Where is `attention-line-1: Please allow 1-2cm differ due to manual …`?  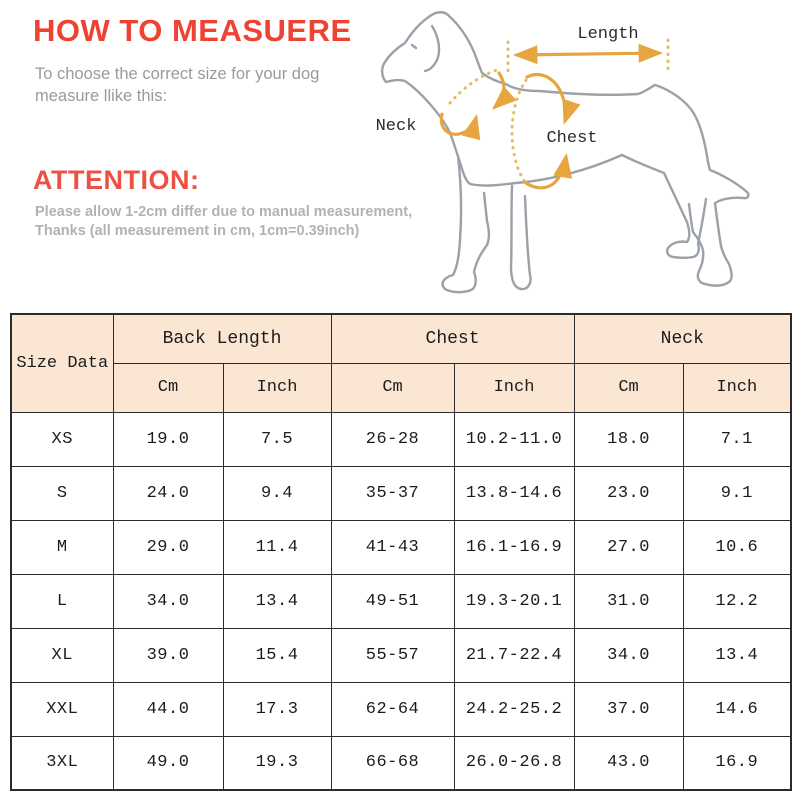 attention-line-1: Please allow 1-2cm differ due to manual … is located at coordinates (224, 212).